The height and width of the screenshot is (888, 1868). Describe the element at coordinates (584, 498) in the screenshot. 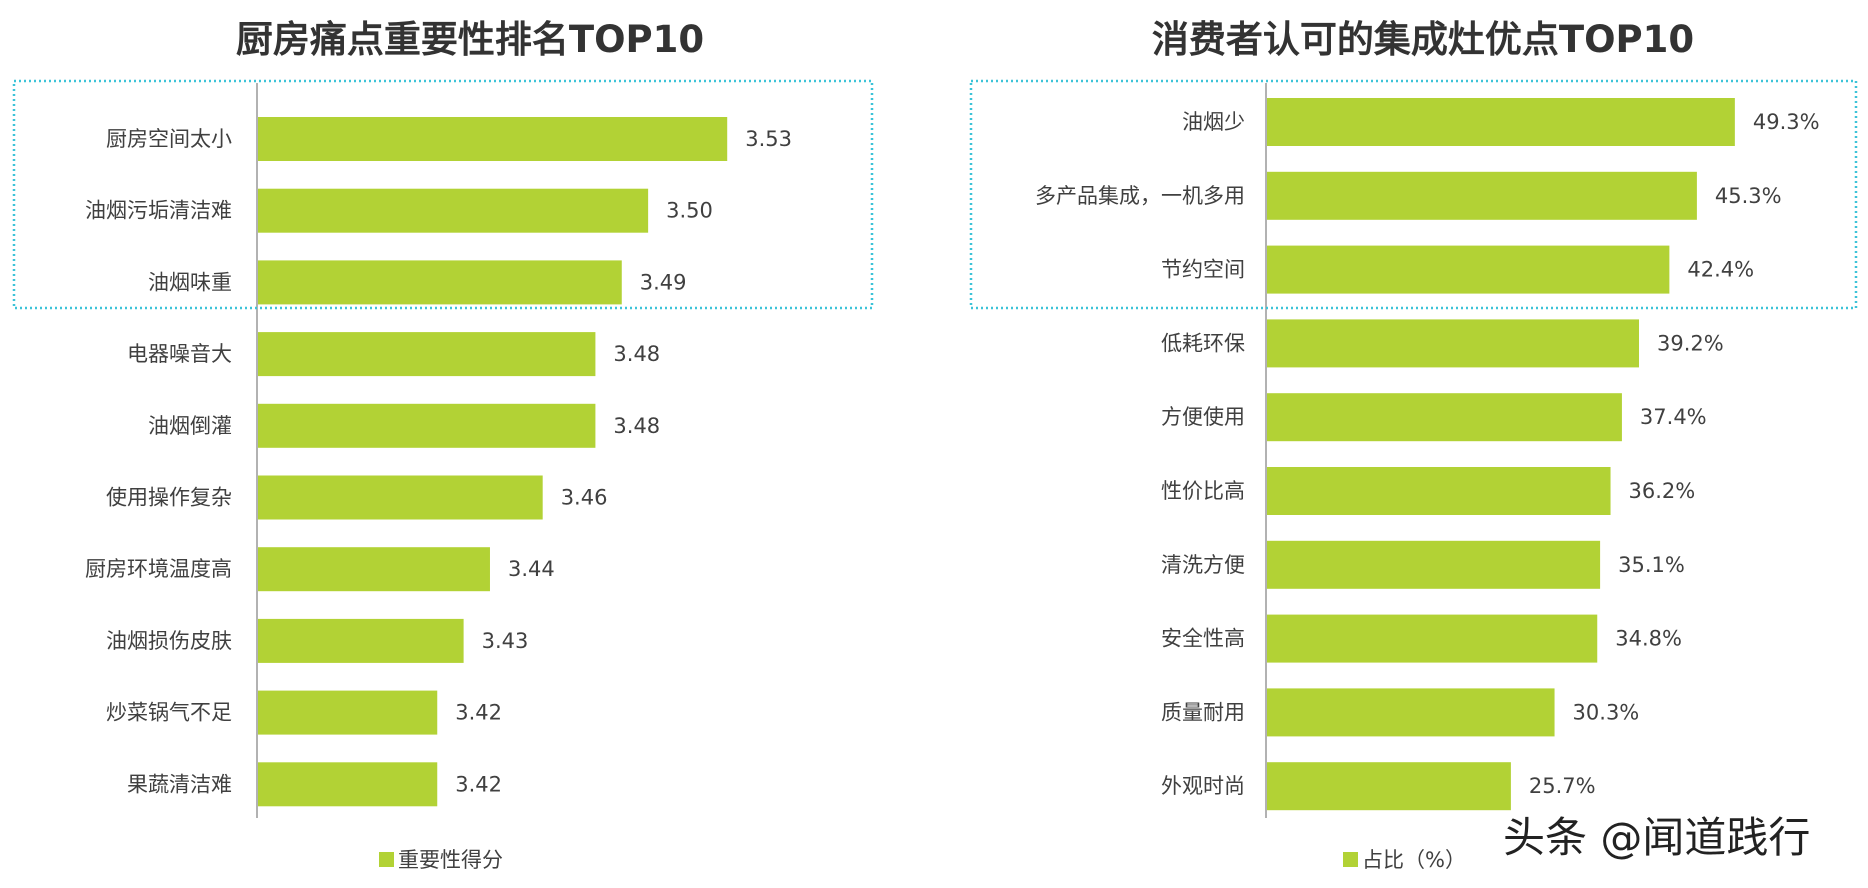

I see `data-label: 3.46` at that location.